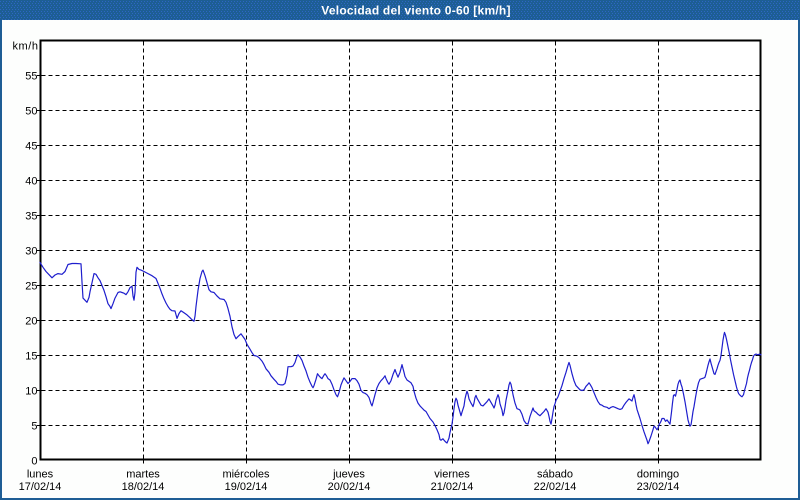  I want to click on svg-text: lunes, so click(40, 475).